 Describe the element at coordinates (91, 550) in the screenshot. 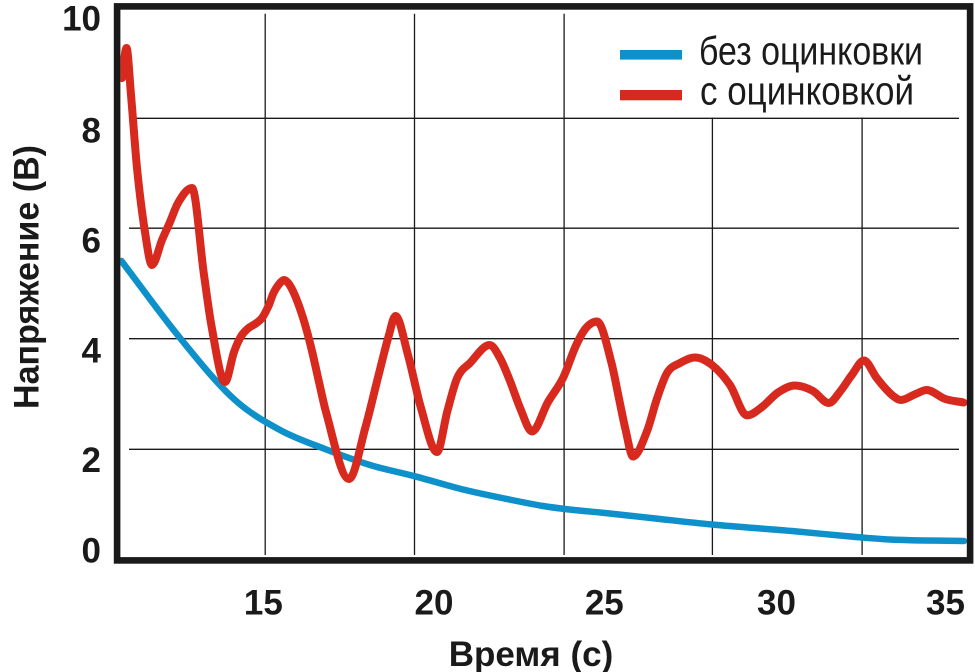

I see `svg-text: 0` at that location.